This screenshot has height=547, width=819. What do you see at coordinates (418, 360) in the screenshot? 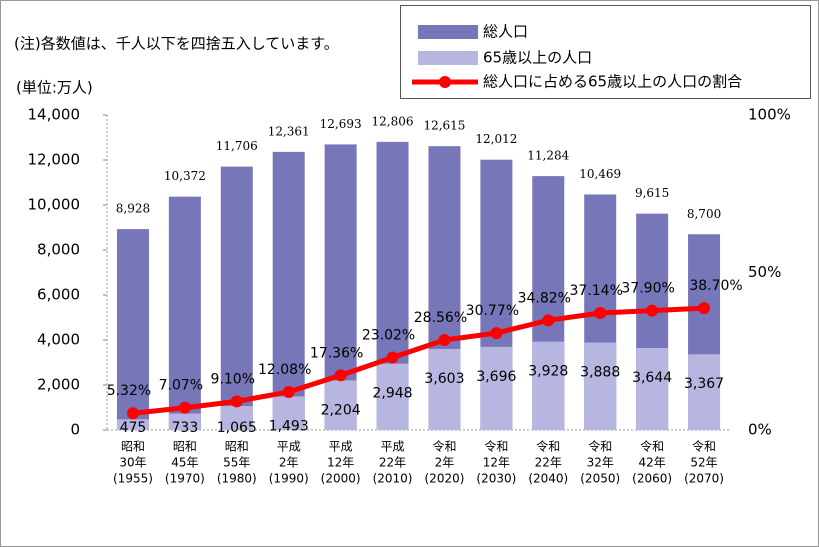
I see `line` at bounding box center [418, 360].